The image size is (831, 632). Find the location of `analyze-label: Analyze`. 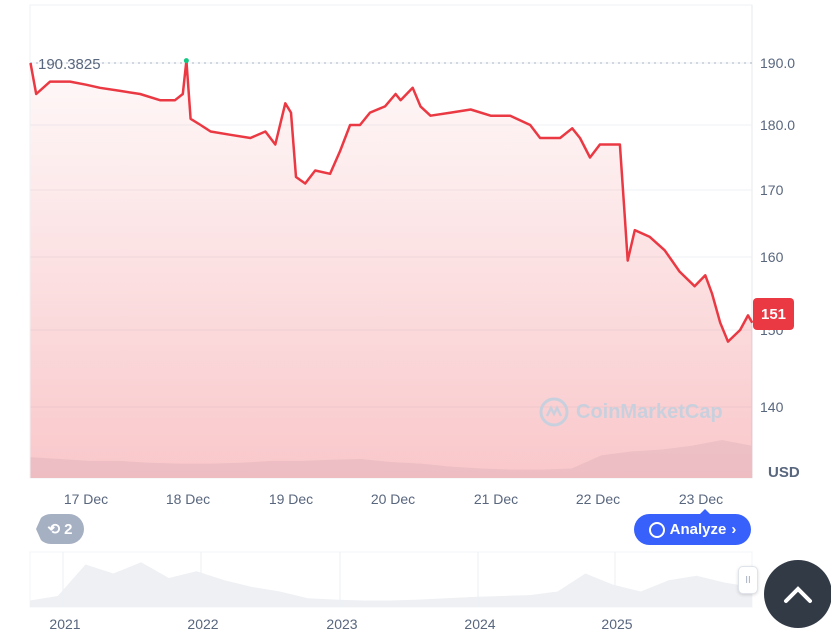

analyze-label: Analyze is located at coordinates (698, 529).